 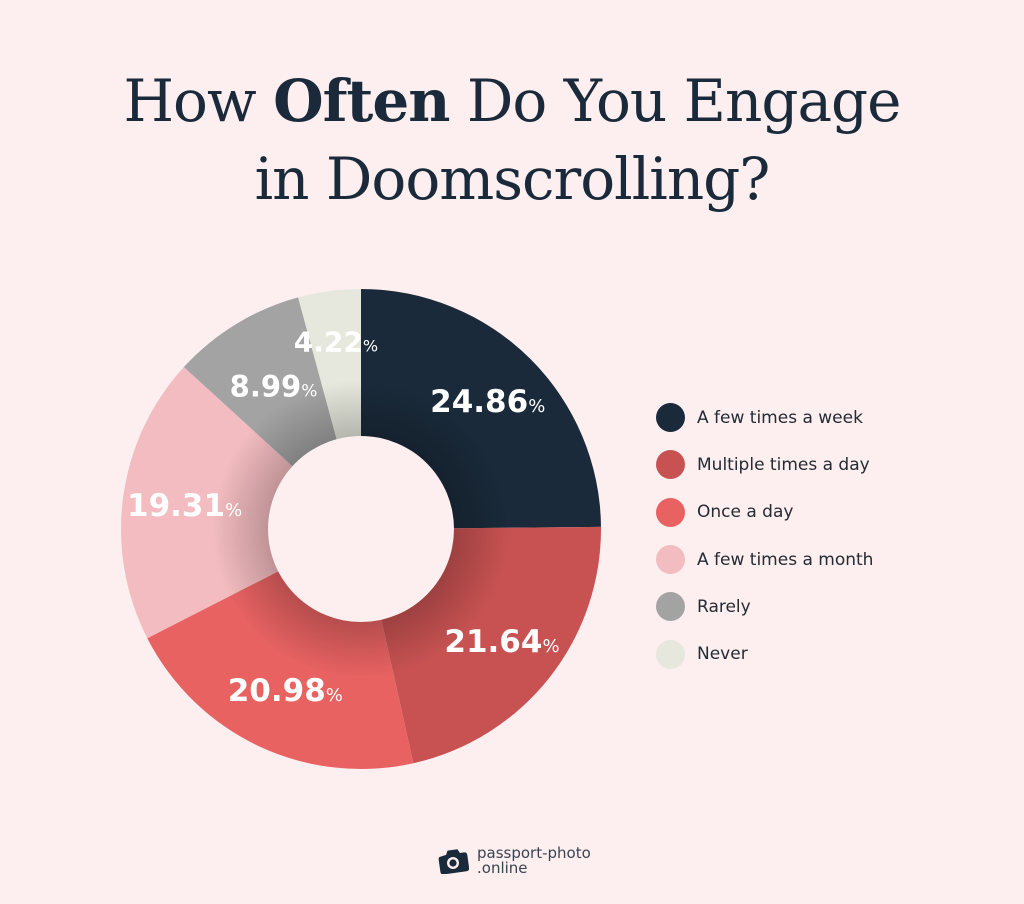 I want to click on legend-item: A few times a month, so click(x=764, y=559).